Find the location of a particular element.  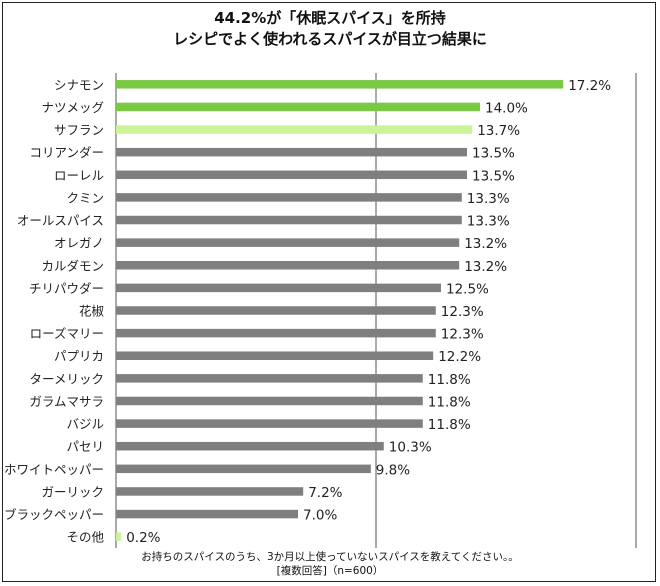

value-label-0: 17.2% is located at coordinates (589, 86).